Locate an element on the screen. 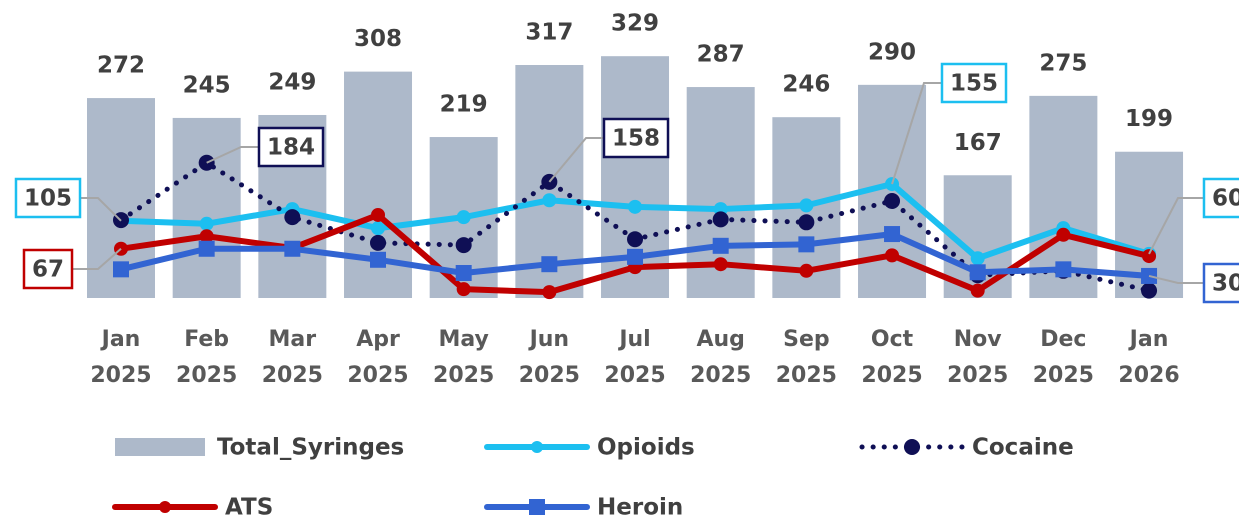 This screenshot has height=520, width=1239. callout: 155 is located at coordinates (949, 123).